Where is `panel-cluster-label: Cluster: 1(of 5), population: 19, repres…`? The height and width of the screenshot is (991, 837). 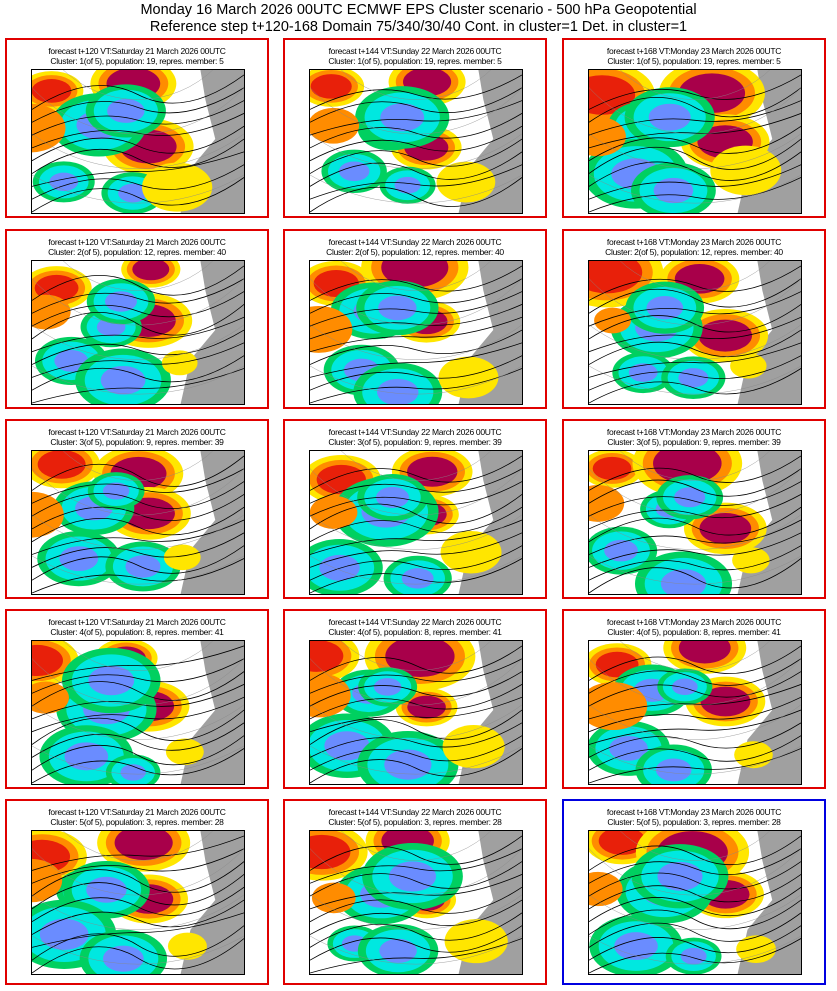 panel-cluster-label: Cluster: 1(of 5), population: 19, repres… is located at coordinates (415, 61).